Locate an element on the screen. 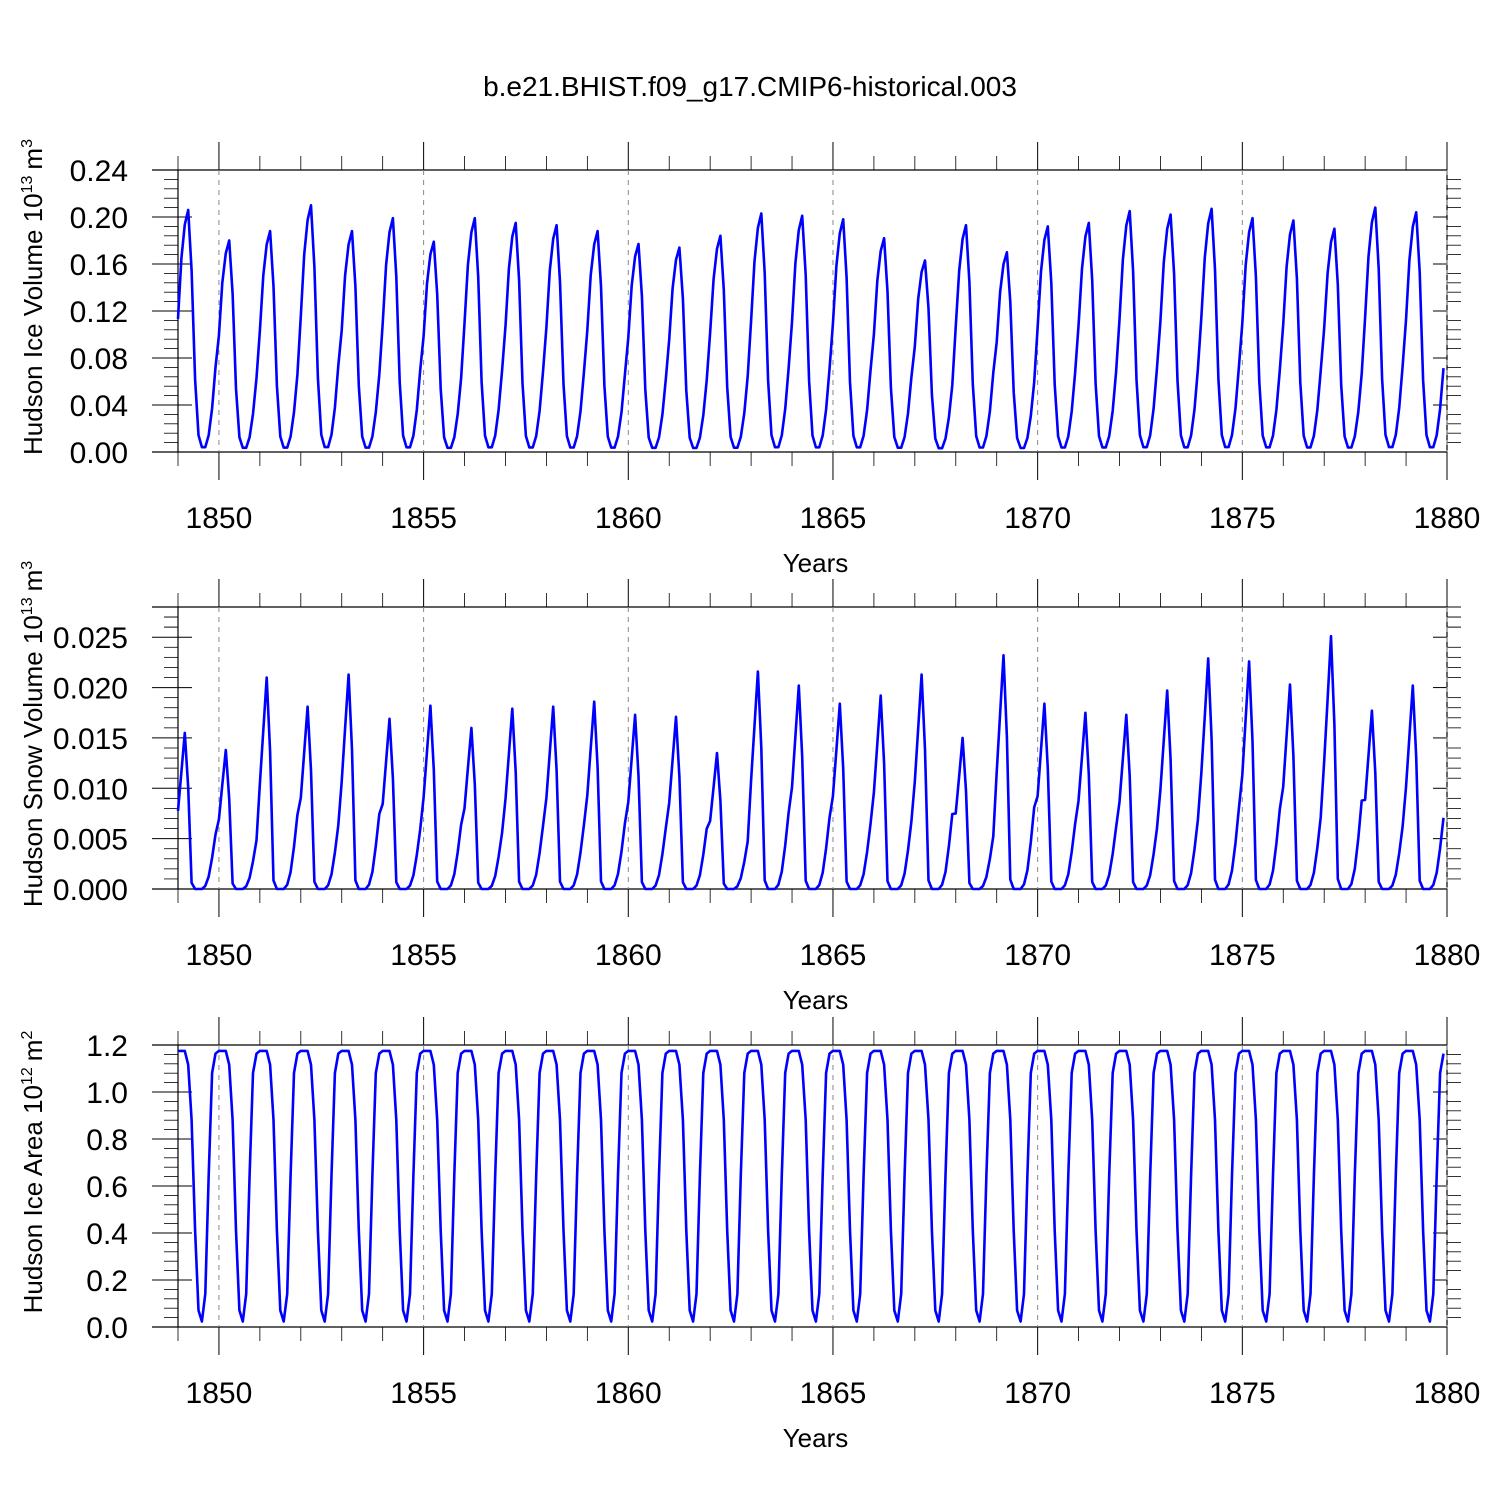 The width and height of the screenshot is (1500, 1505). y-tick-label: 0.20 is located at coordinates (99, 218).